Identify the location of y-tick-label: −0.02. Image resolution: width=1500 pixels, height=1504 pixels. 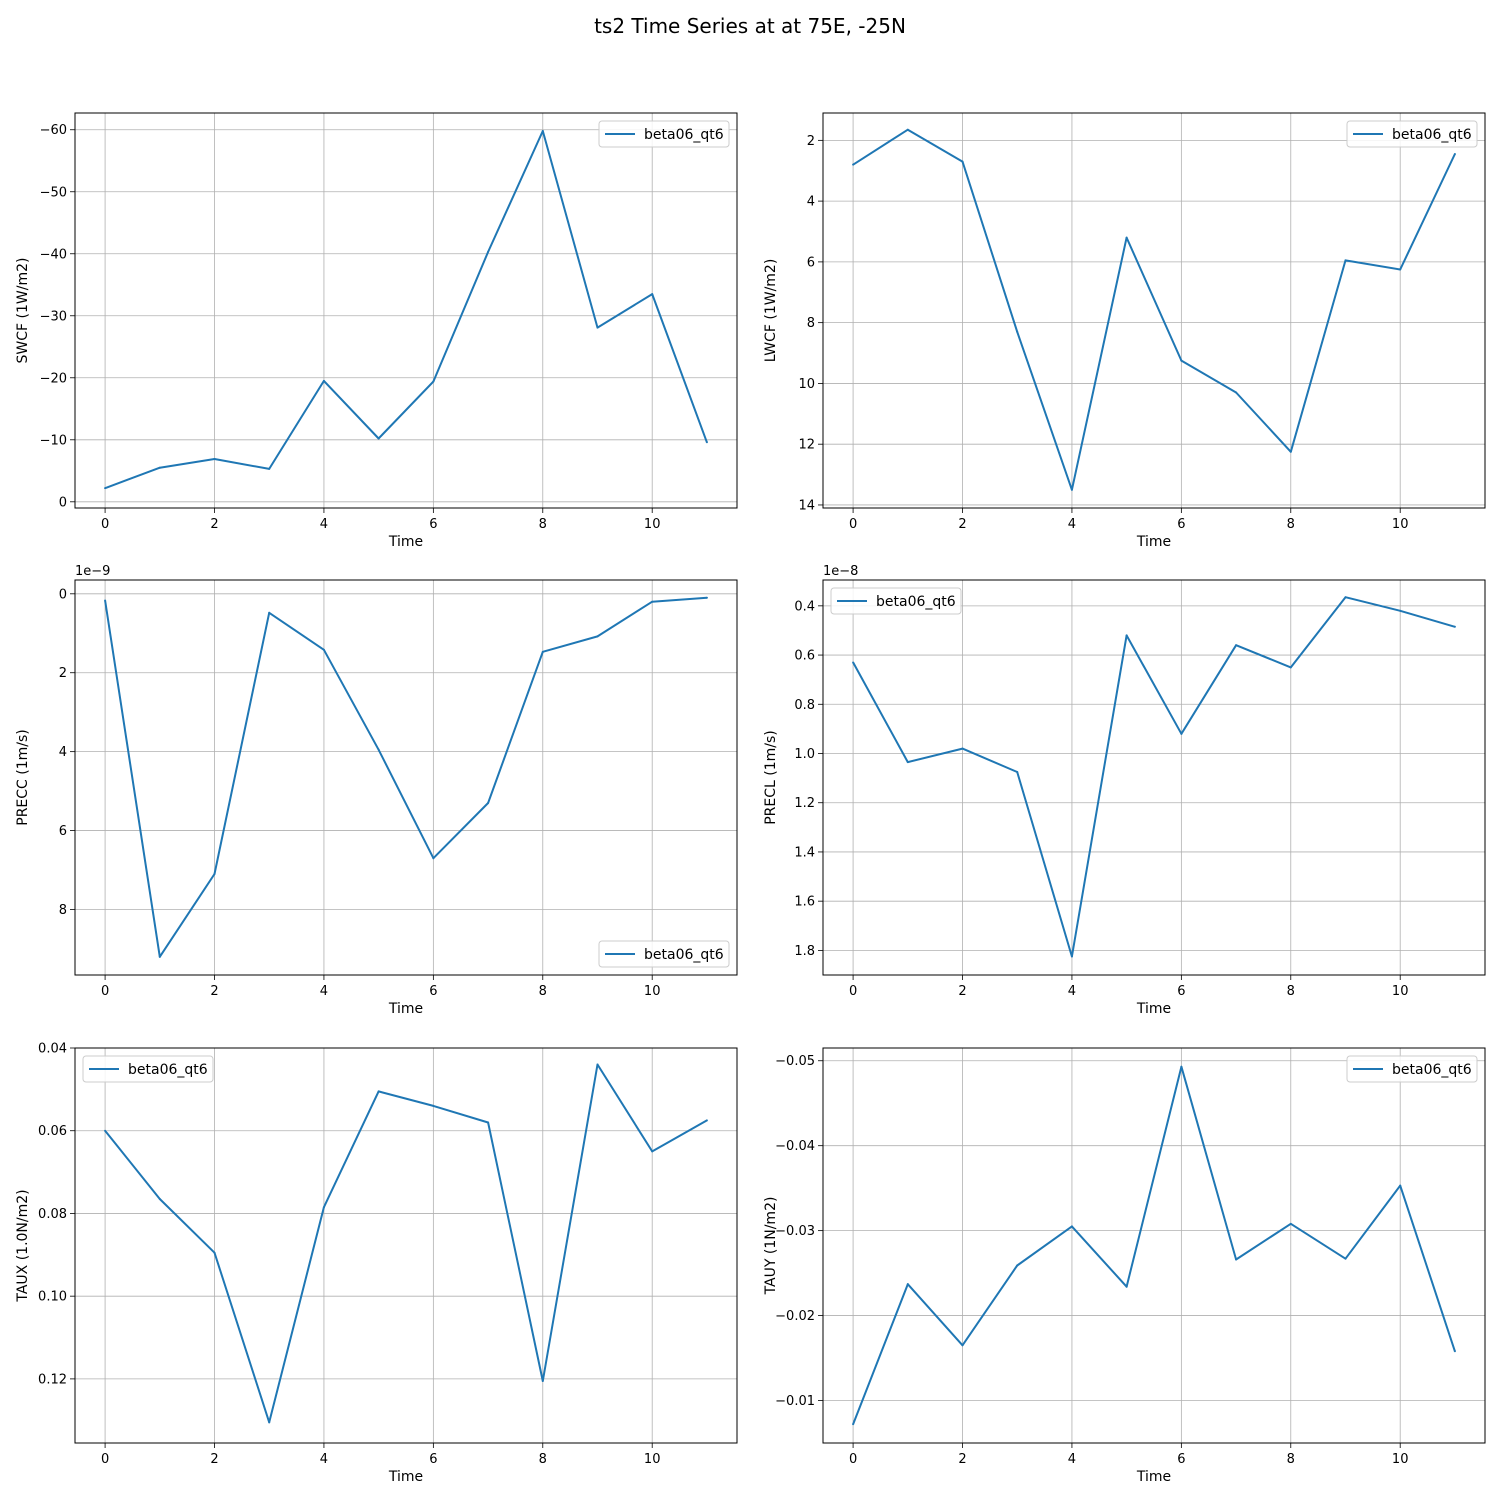
(795, 1316).